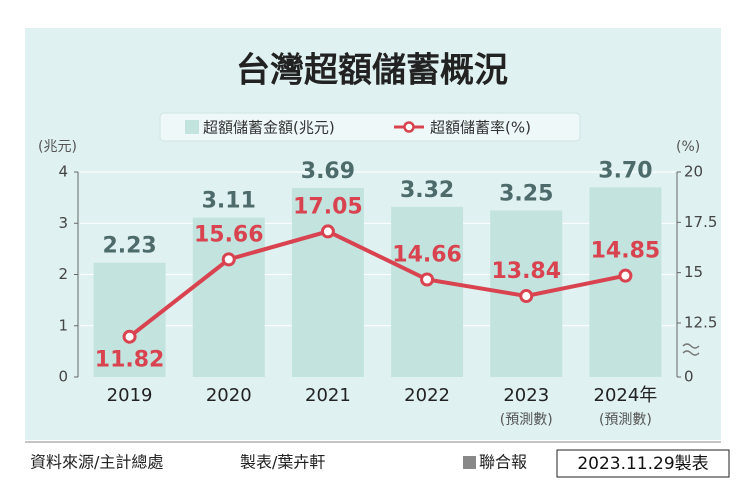  I want to click on y2-tick-label: 17.5, so click(700, 222).